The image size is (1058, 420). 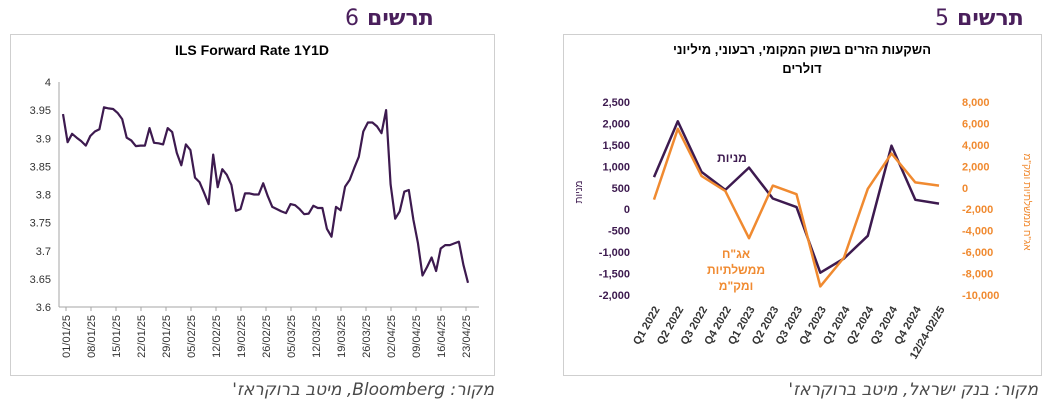 I want to click on left-y-tick-label: 2,000, so click(x=616, y=124).